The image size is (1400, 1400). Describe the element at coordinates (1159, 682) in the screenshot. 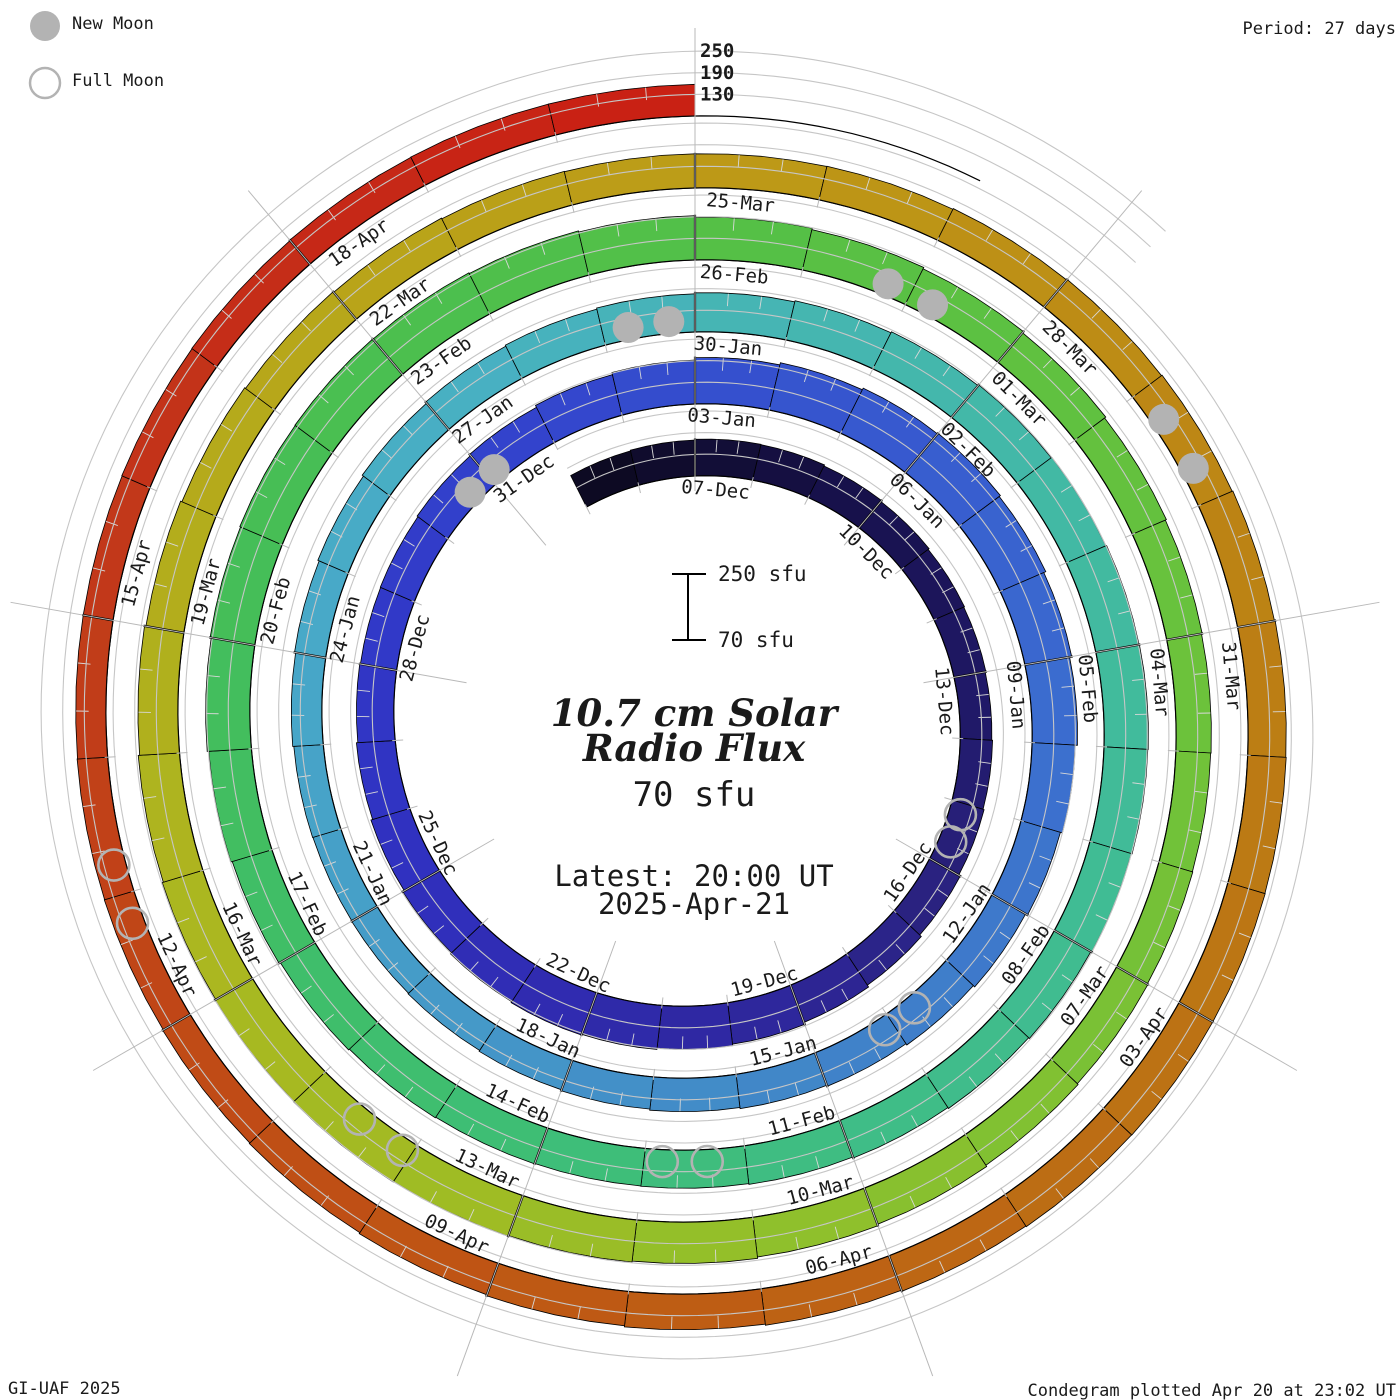

I see `date-label: 04-Mar` at that location.